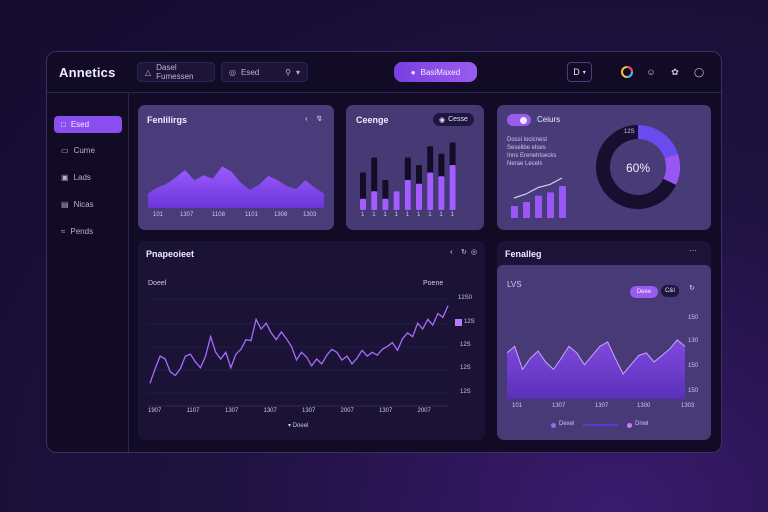 The height and width of the screenshot is (512, 768). Describe the element at coordinates (82, 231) in the screenshot. I see `sidebar-item-label: Pends` at that location.